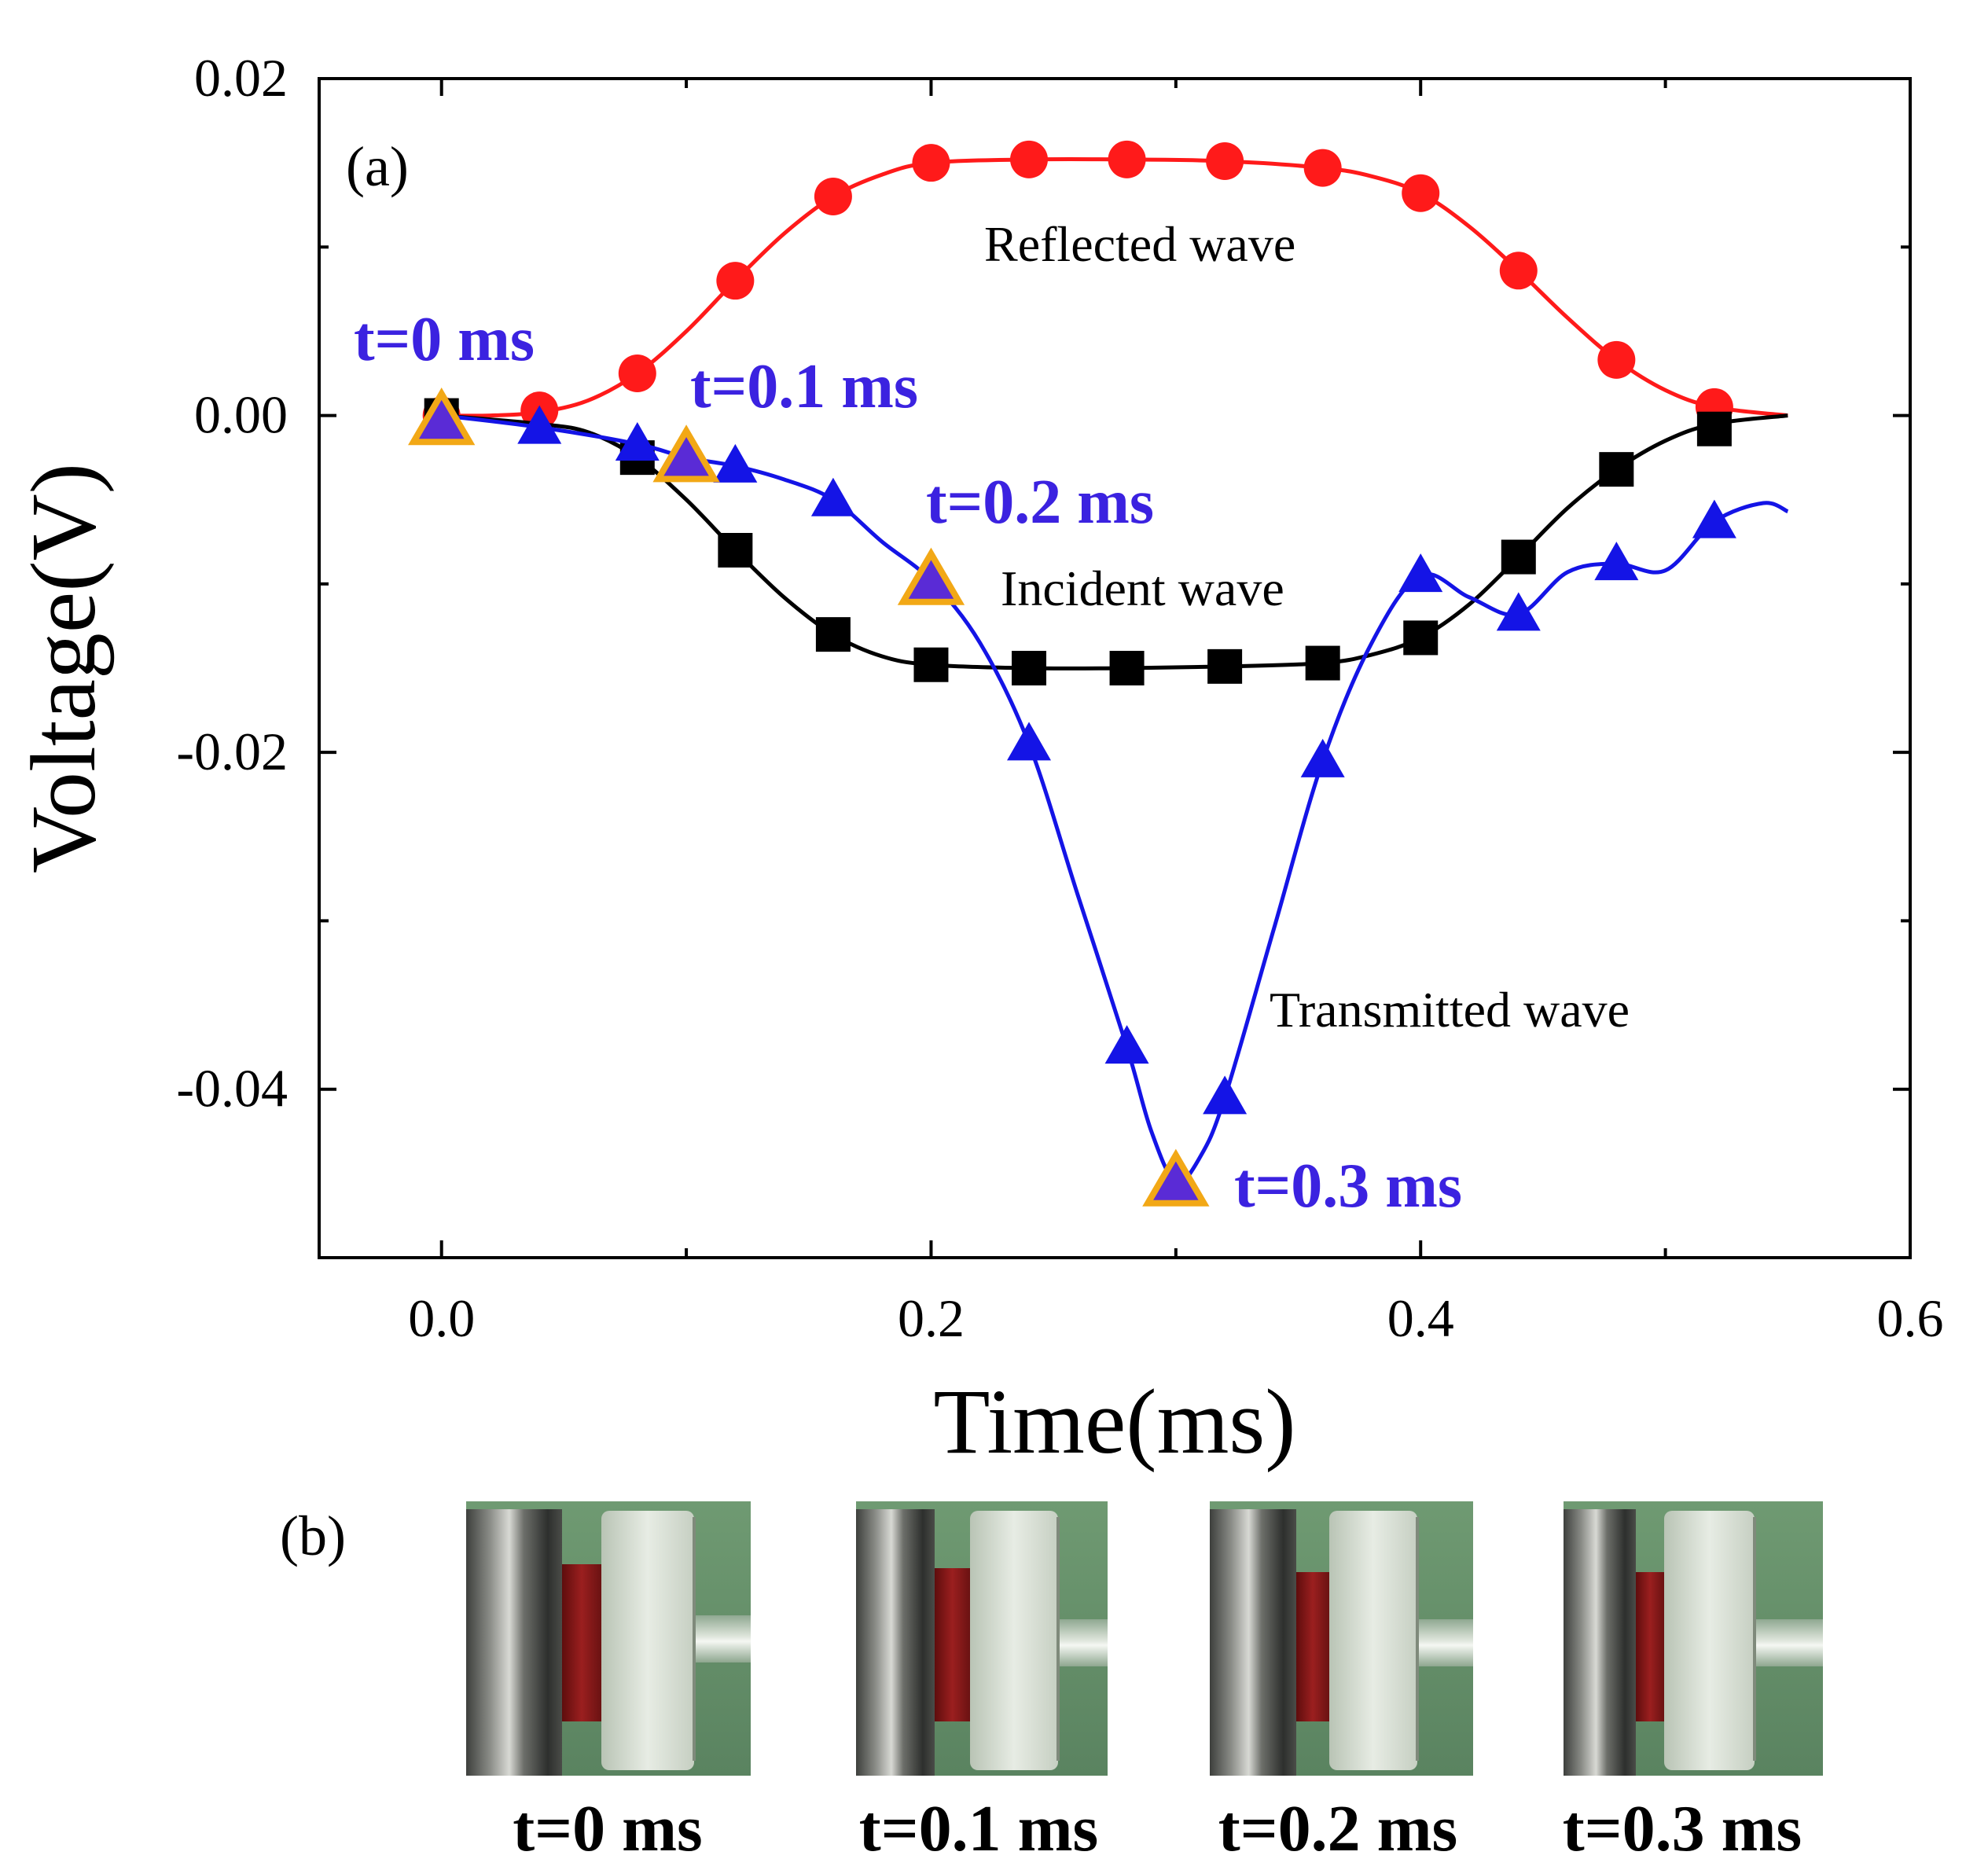 Image resolution: width=1988 pixels, height=1870 pixels. What do you see at coordinates (241, 415) in the screenshot?
I see `y-tick-label: 0.00` at bounding box center [241, 415].